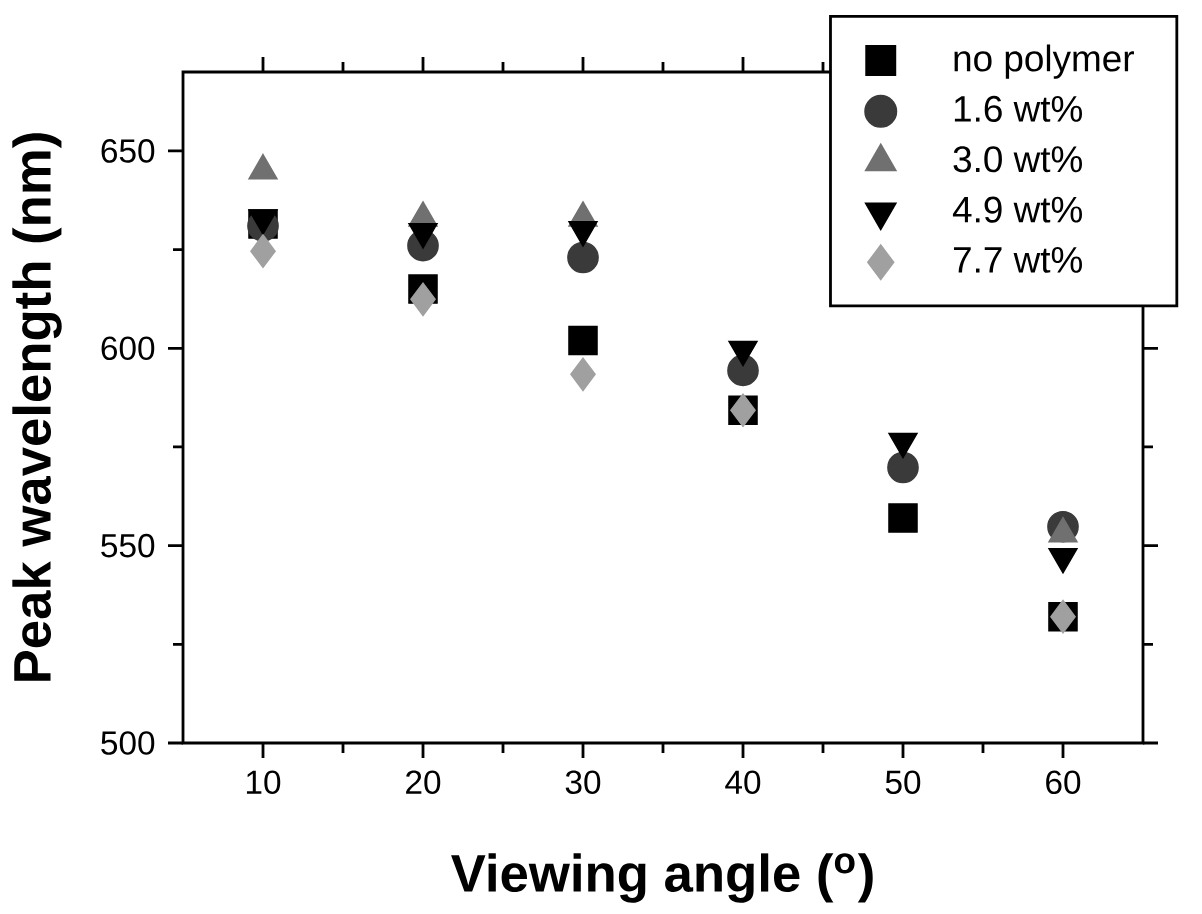 This screenshot has height=914, width=1202. What do you see at coordinates (743, 782) in the screenshot?
I see `x-tick-label: 40` at bounding box center [743, 782].